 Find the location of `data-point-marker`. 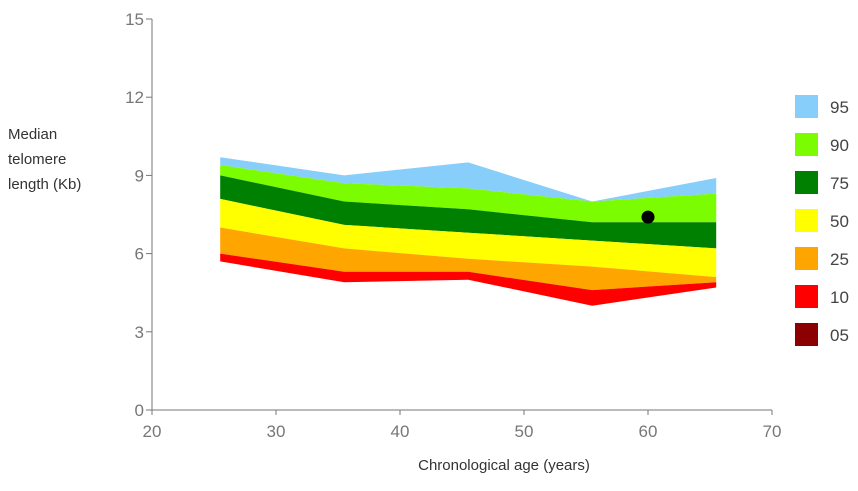

data-point-marker is located at coordinates (648, 217).